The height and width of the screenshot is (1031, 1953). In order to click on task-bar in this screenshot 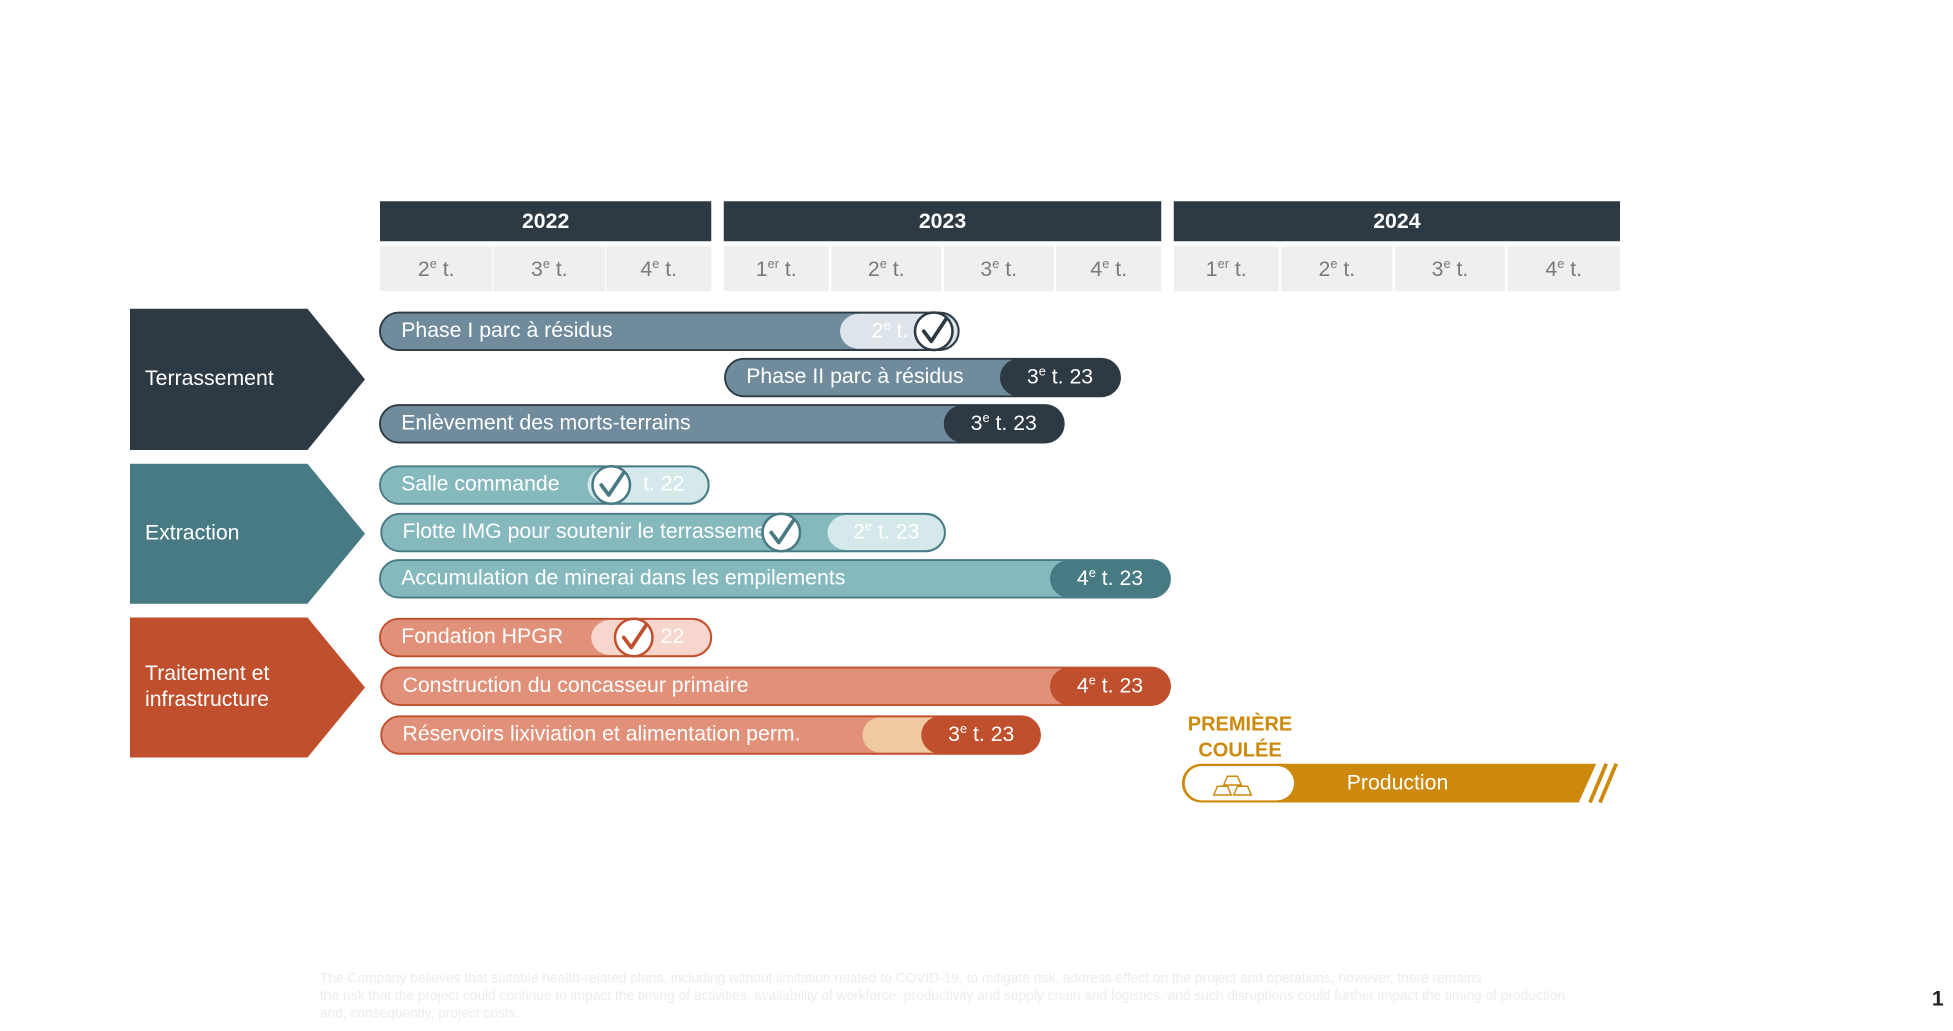, I will do `click(669, 331)`.